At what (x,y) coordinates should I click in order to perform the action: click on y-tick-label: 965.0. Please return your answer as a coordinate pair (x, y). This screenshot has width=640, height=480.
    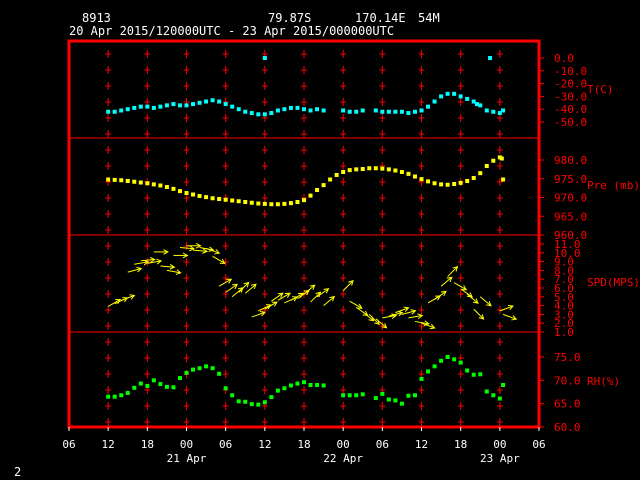
    Looking at the image, I should click on (570, 216).